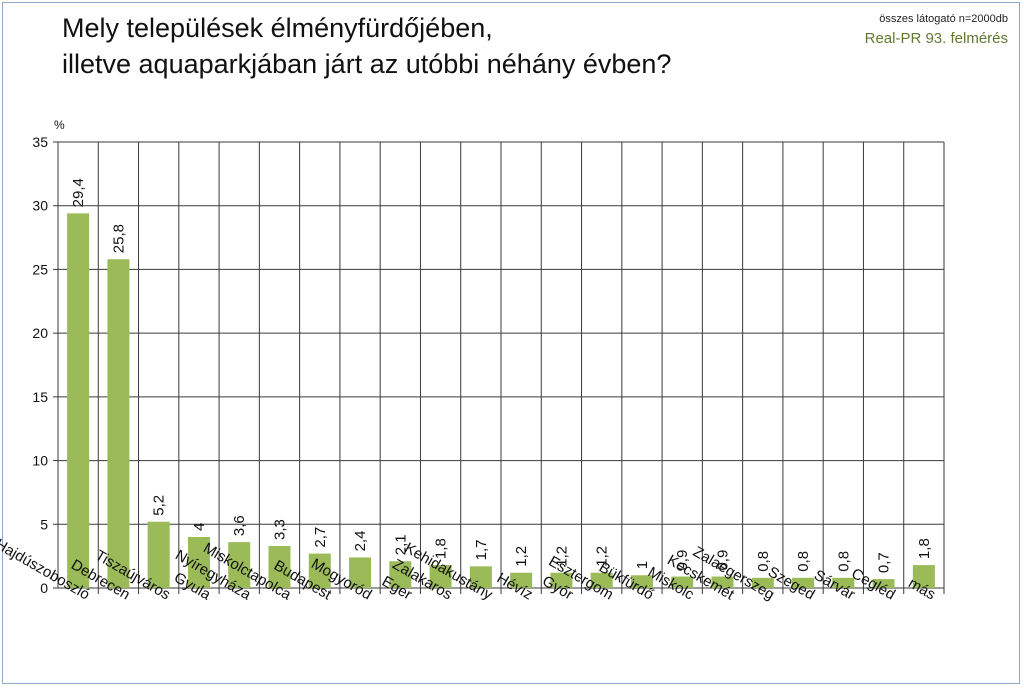  Describe the element at coordinates (320, 537) in the screenshot. I see `bar-value-label: 2,7` at that location.